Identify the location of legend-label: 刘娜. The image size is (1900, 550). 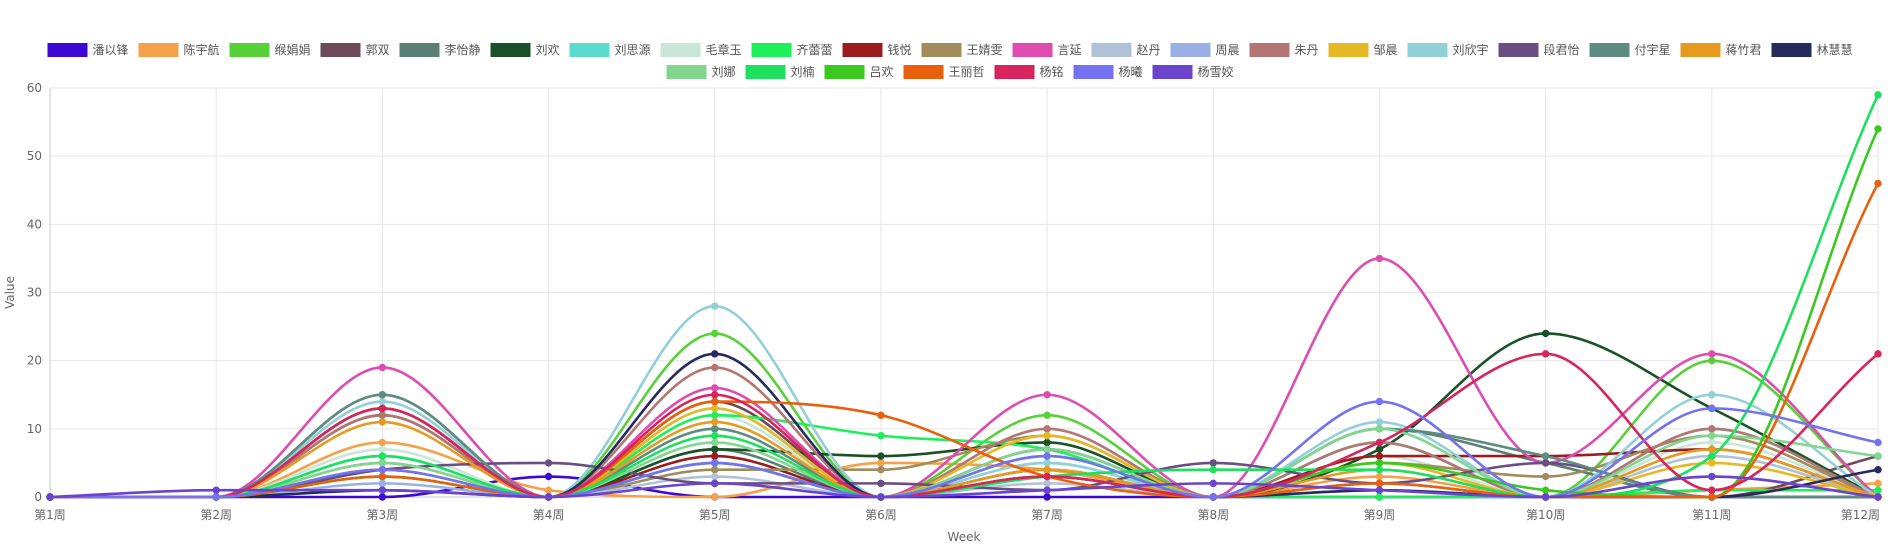
(723, 72).